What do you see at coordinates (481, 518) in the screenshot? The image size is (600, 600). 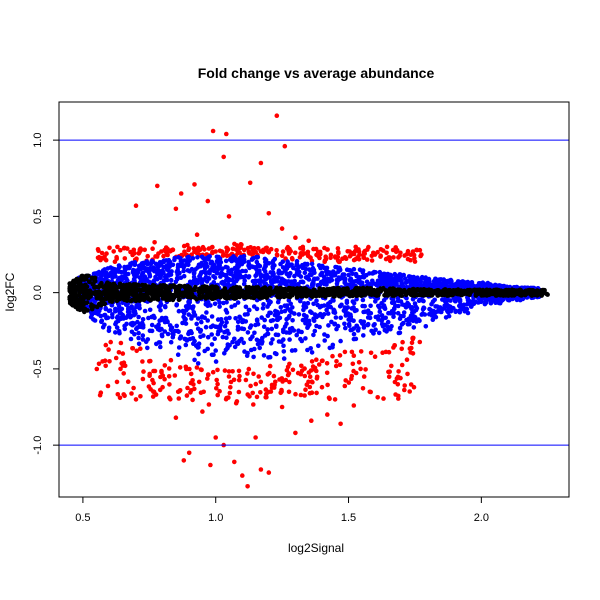 I see `x-tick-label: 2.0` at bounding box center [481, 518].